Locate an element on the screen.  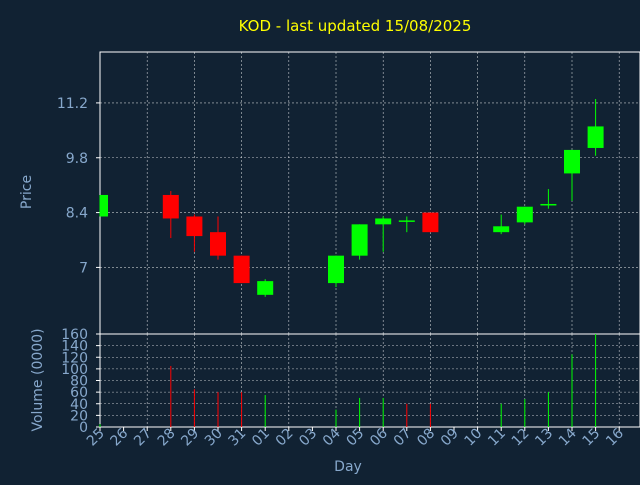
volume-tick-label: 120 is located at coordinates (74, 358).